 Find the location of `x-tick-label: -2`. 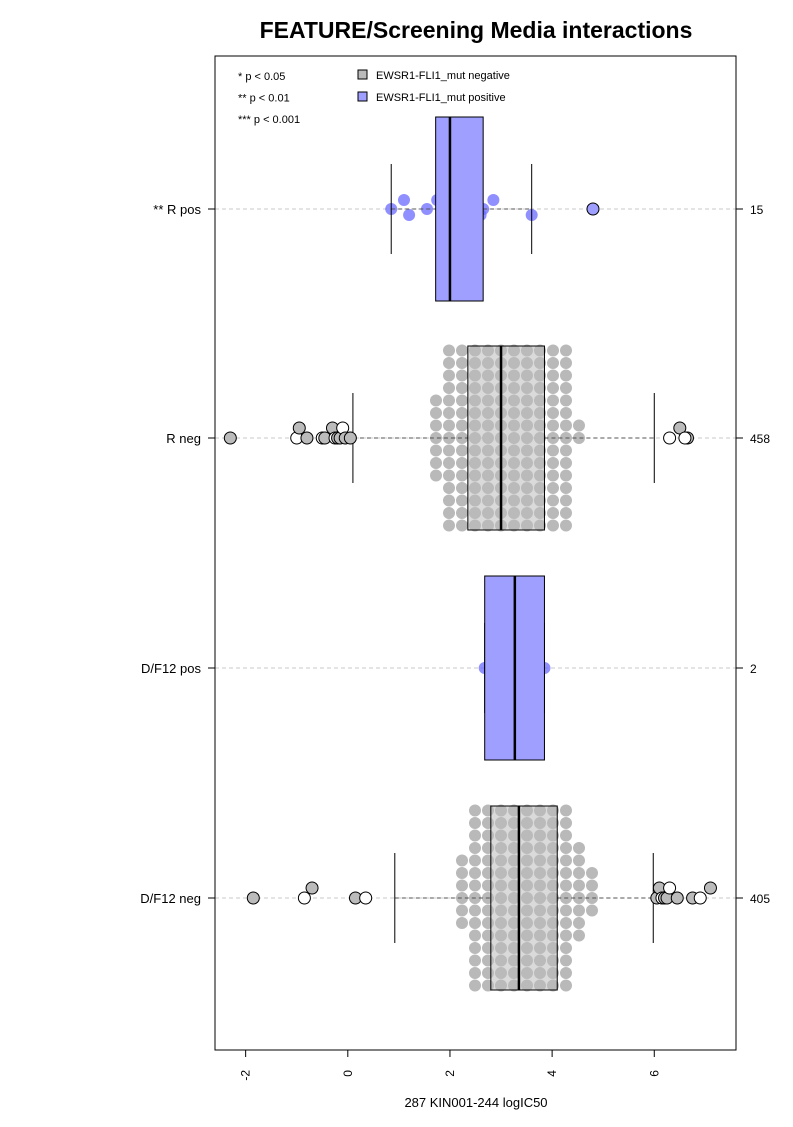

x-tick-label: -2 is located at coordinates (246, 1075).